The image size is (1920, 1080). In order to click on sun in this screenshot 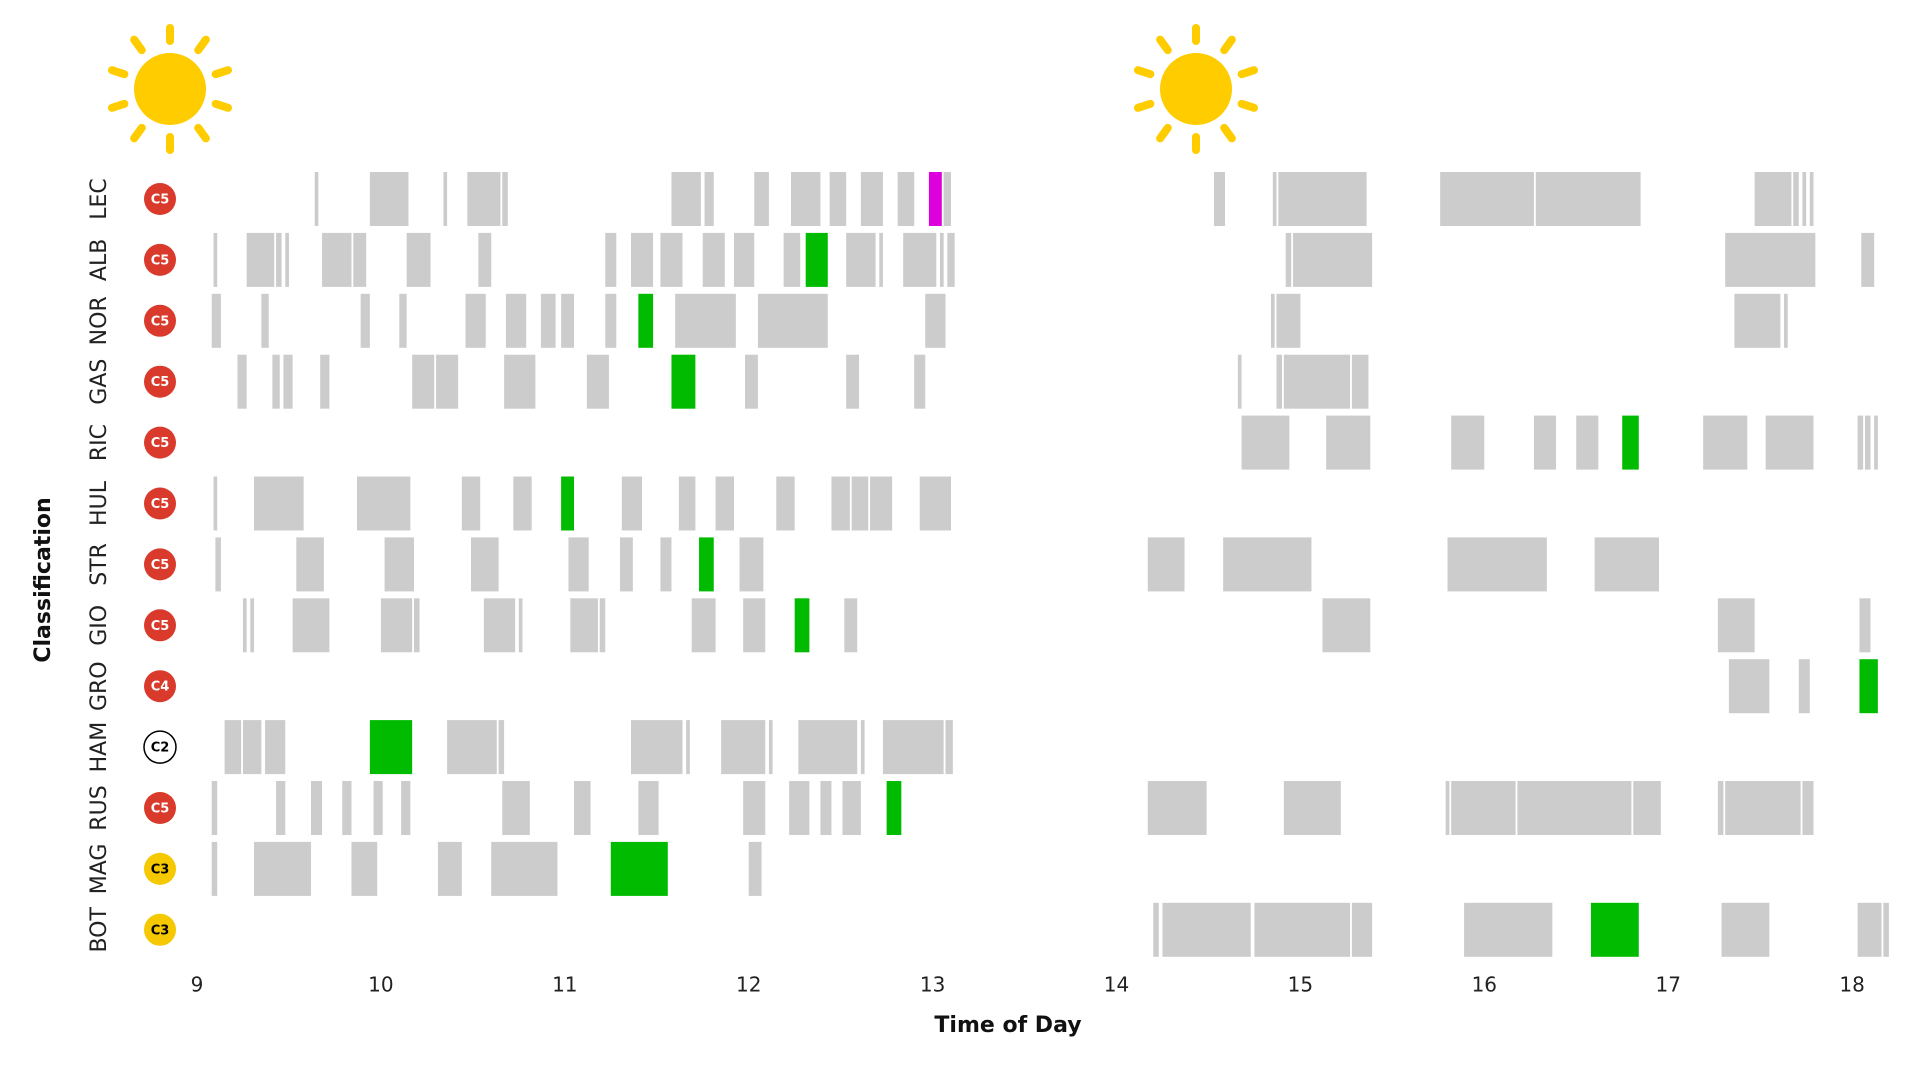, I will do `click(1196, 89)`.